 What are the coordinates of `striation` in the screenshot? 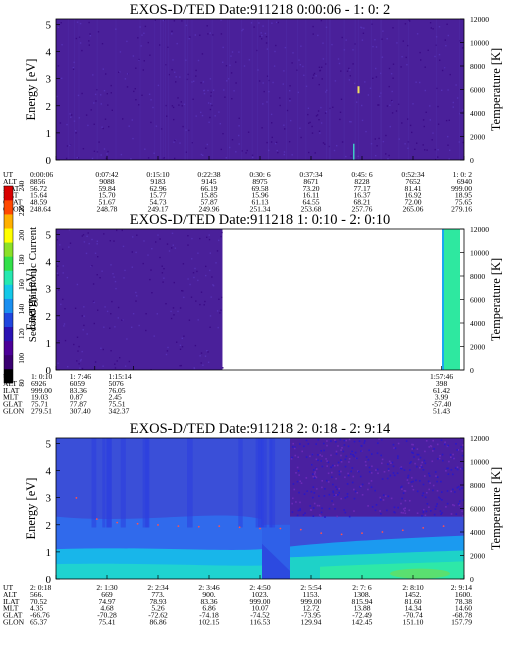 It's located at (381, 89).